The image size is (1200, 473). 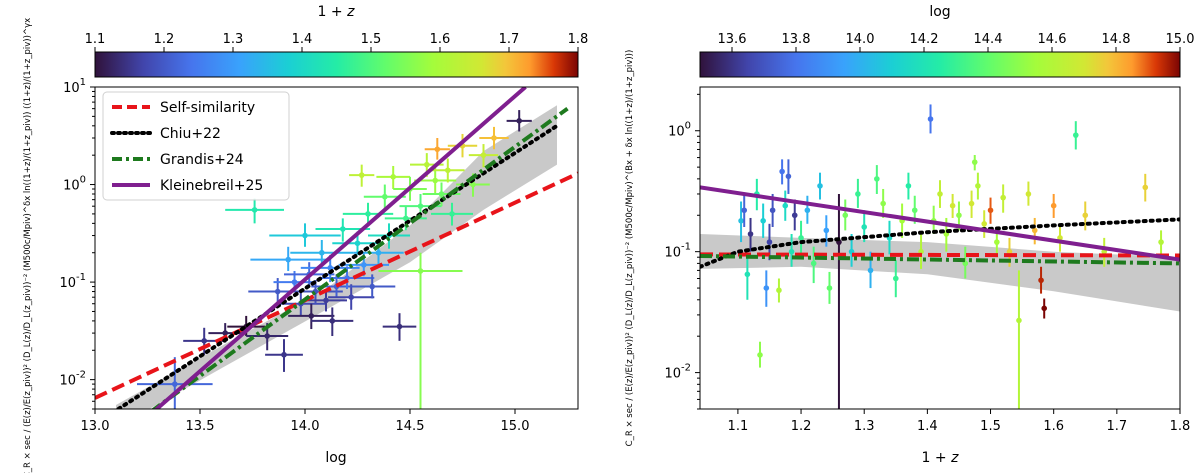 What do you see at coordinates (337, 12) in the screenshot?
I see `left-colorbar-label: 1 + z` at bounding box center [337, 12].